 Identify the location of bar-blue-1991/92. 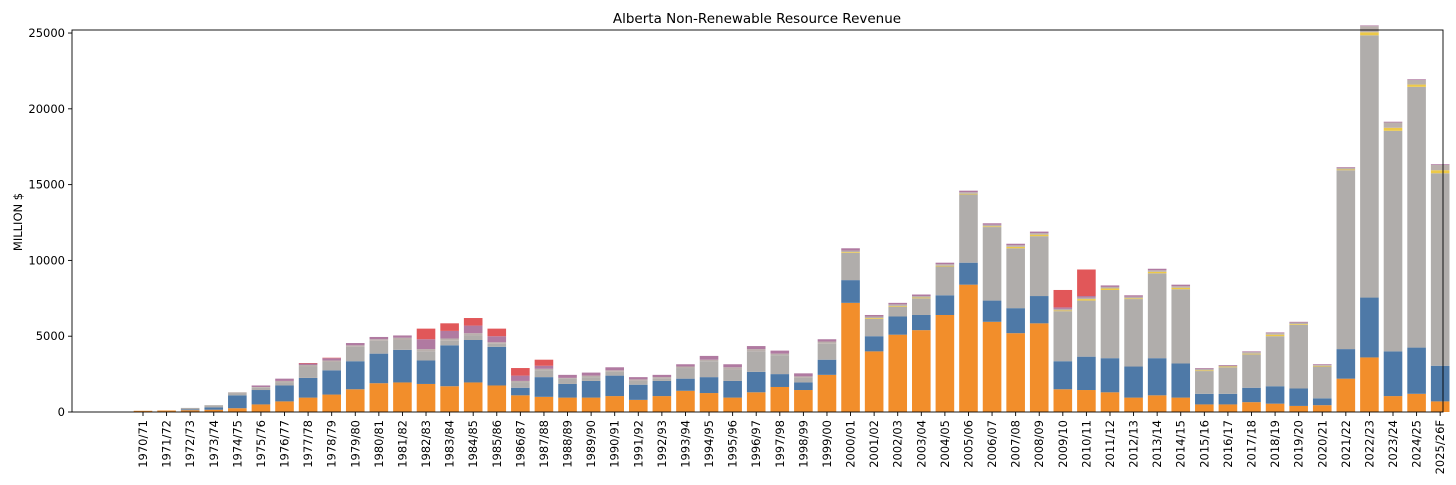
(638, 392).